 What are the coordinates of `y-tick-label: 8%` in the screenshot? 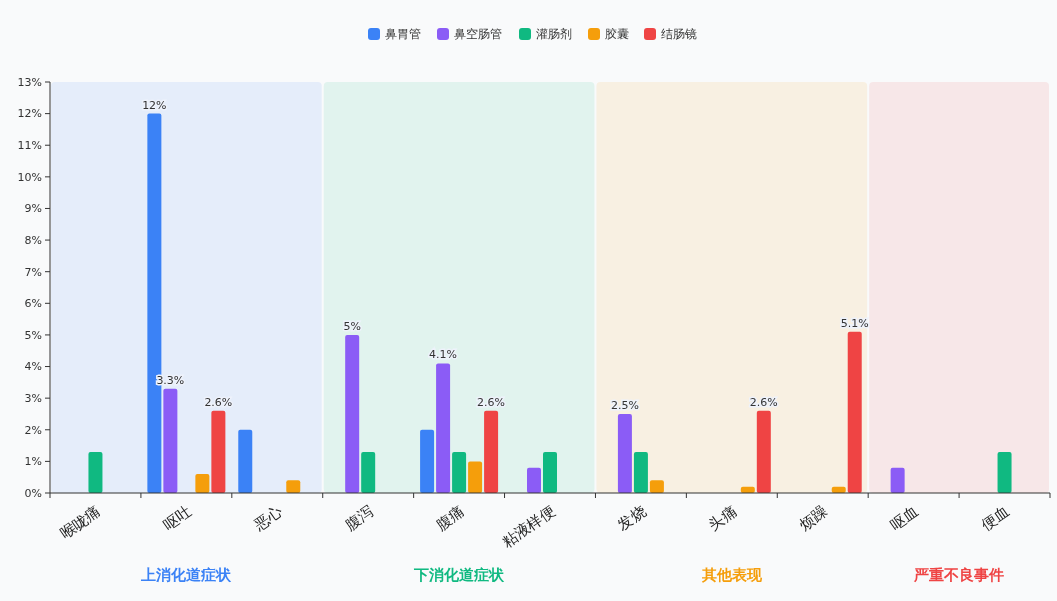 It's located at (33, 240).